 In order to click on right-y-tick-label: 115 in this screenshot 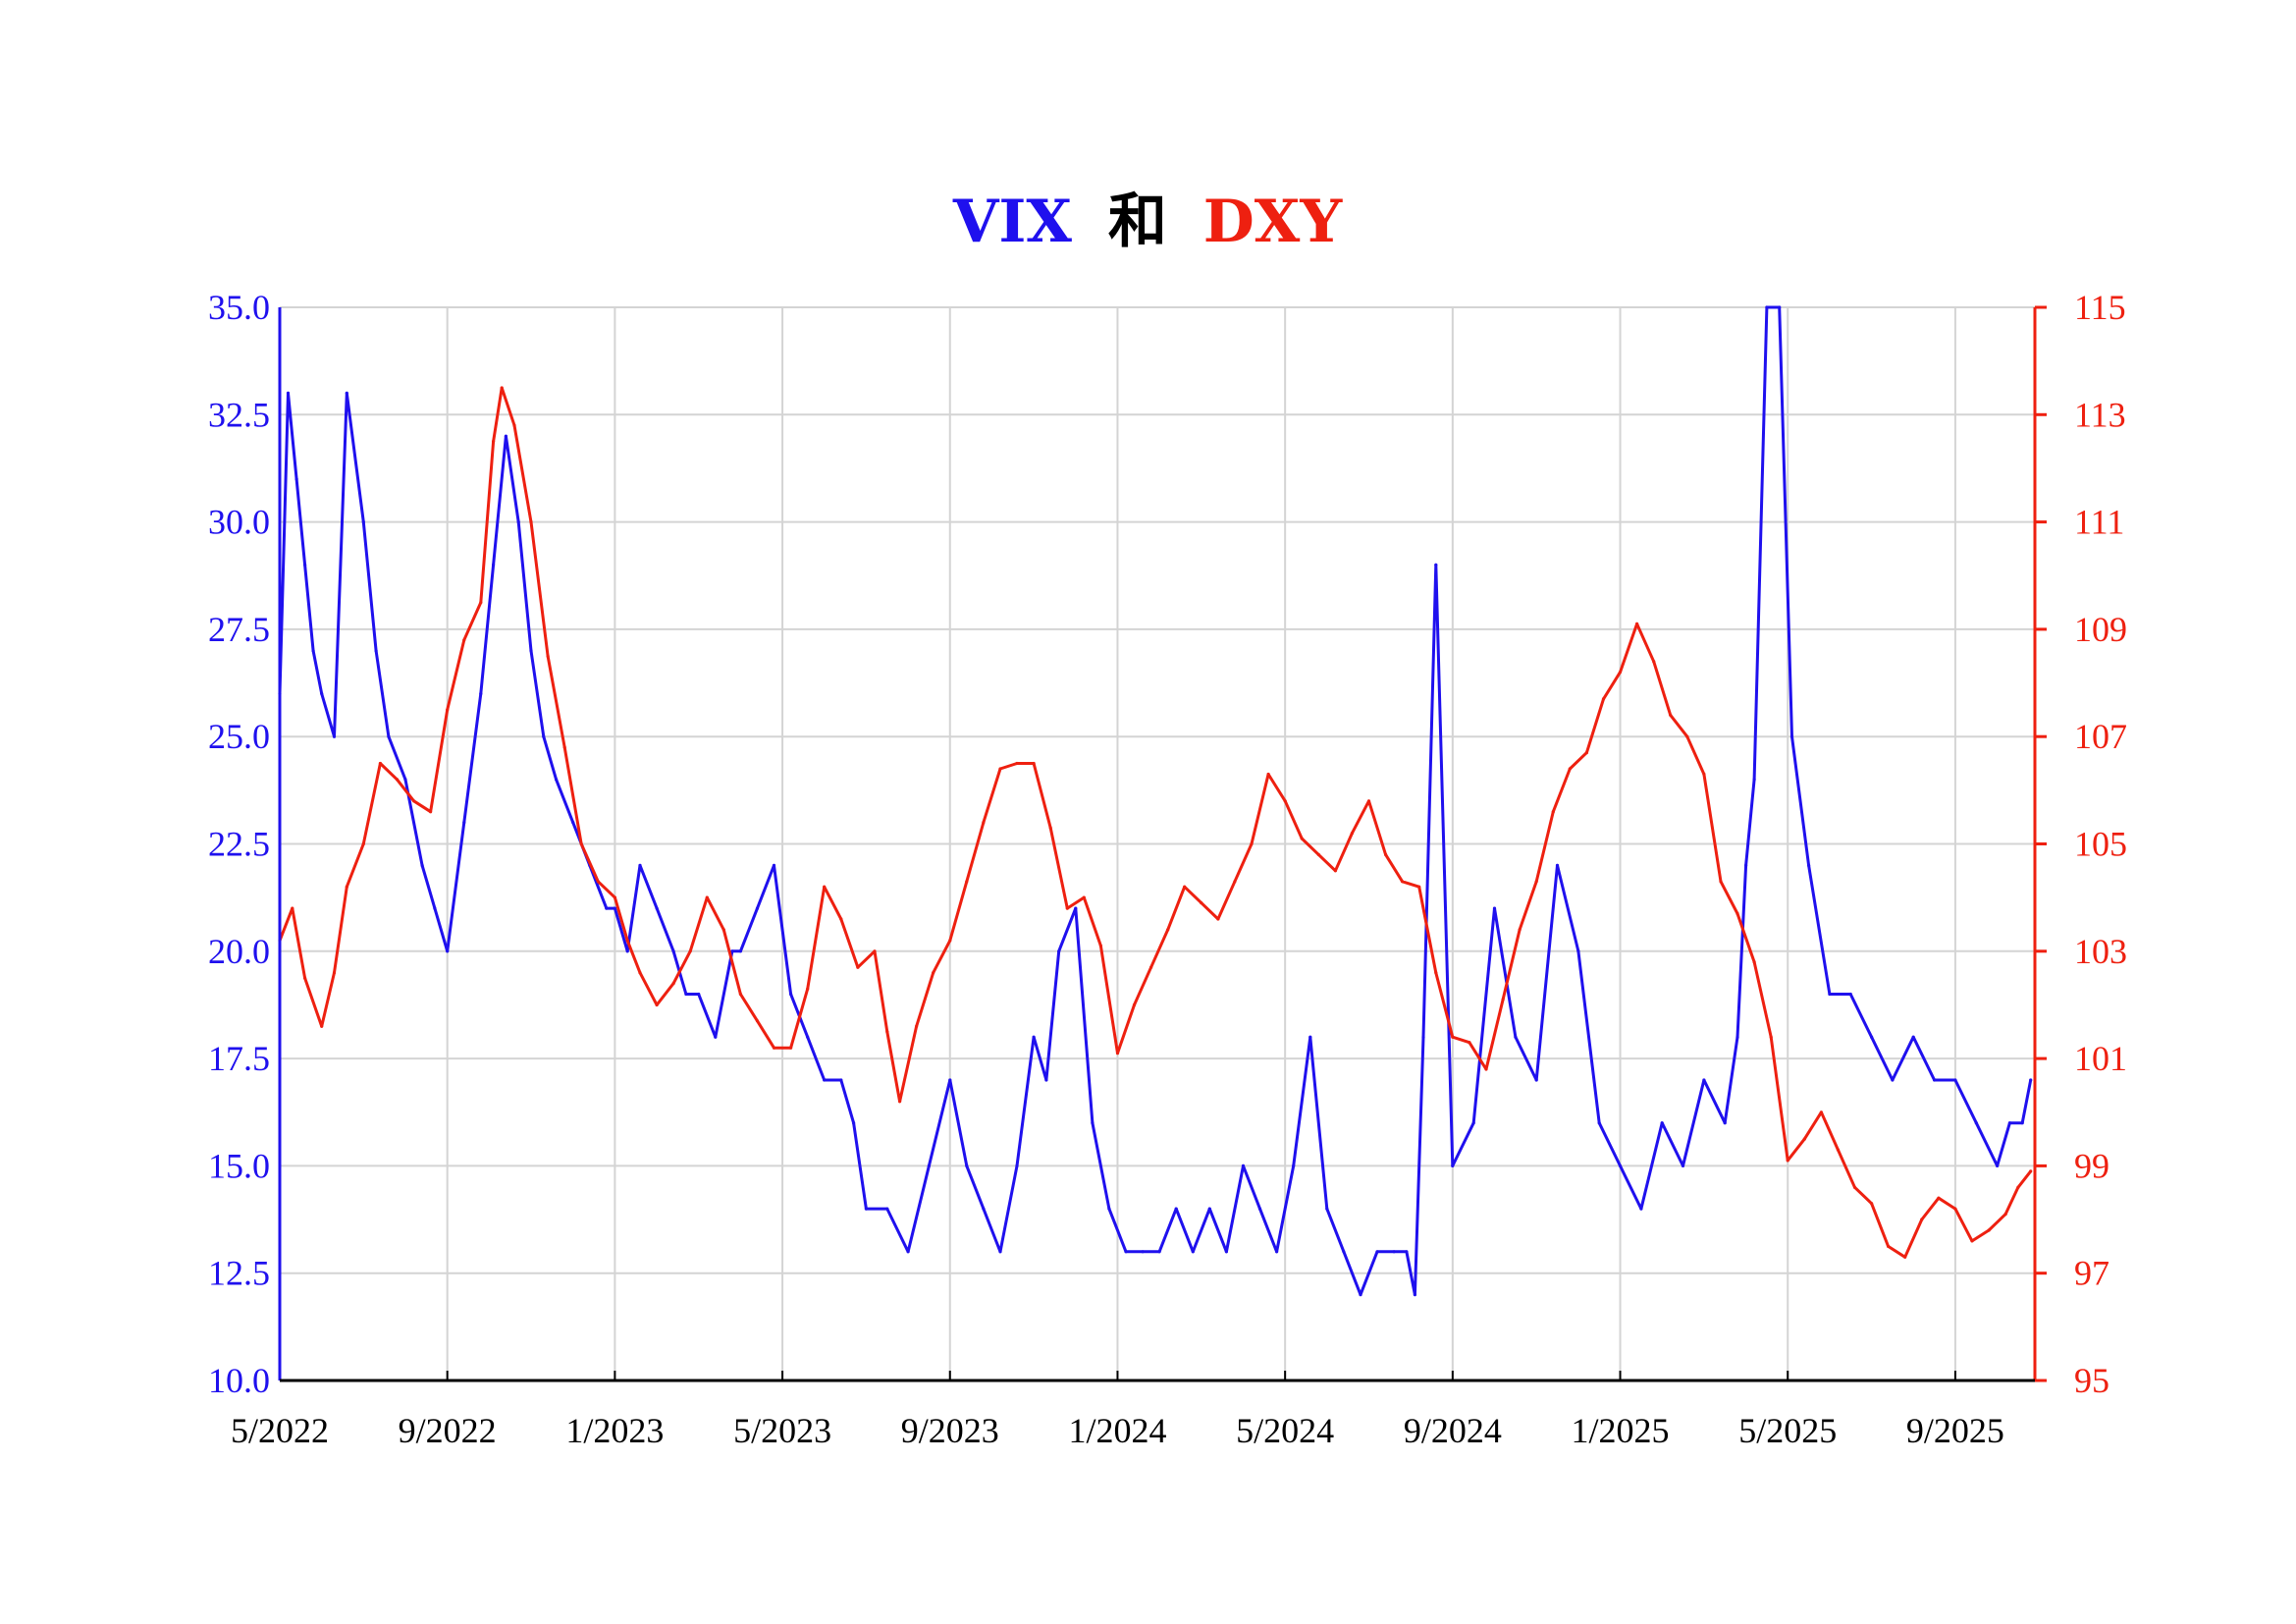, I will do `click(2100, 307)`.